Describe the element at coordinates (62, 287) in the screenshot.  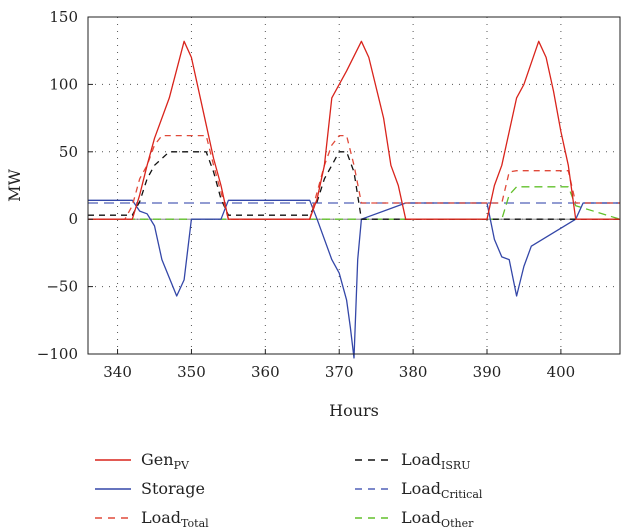
I see `y-tick-label: −50` at that location.